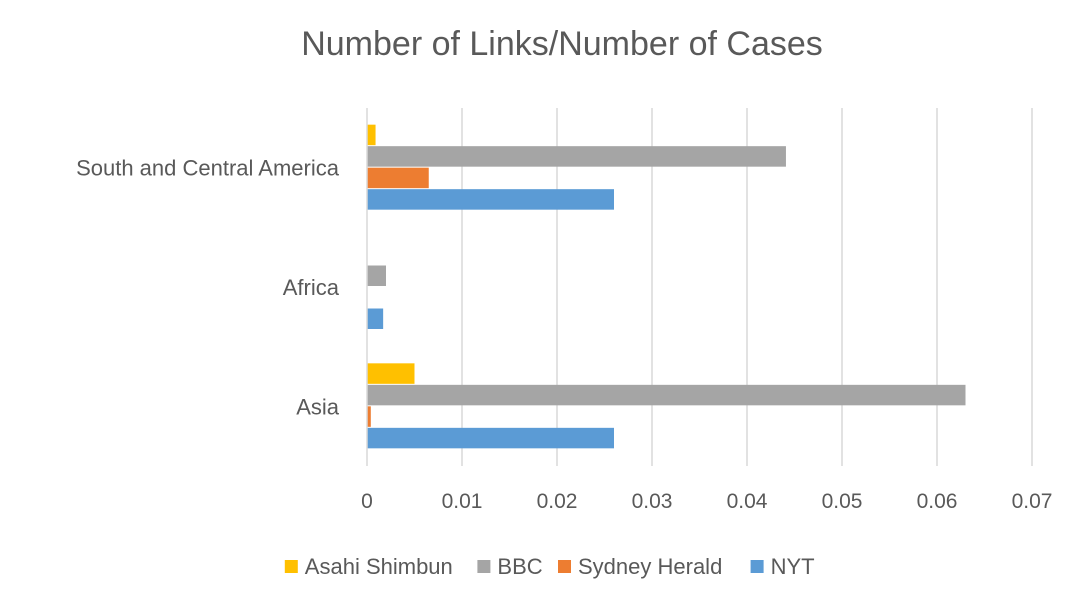  What do you see at coordinates (519, 566) in the screenshot?
I see `legend-label: BBC` at bounding box center [519, 566].